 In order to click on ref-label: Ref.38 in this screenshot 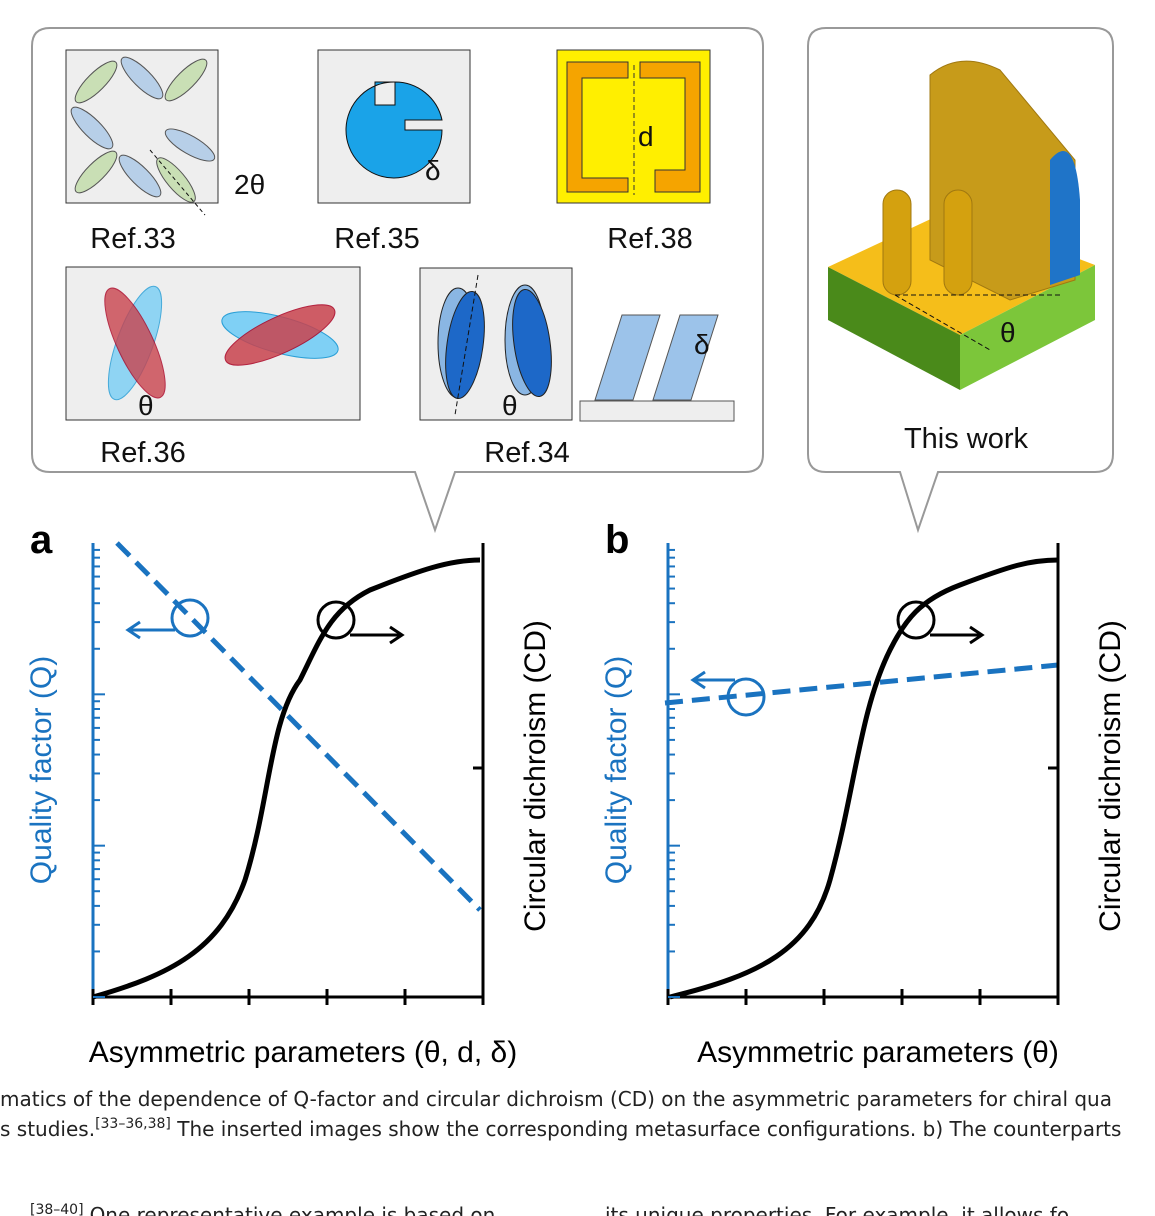, I will do `click(649, 239)`.